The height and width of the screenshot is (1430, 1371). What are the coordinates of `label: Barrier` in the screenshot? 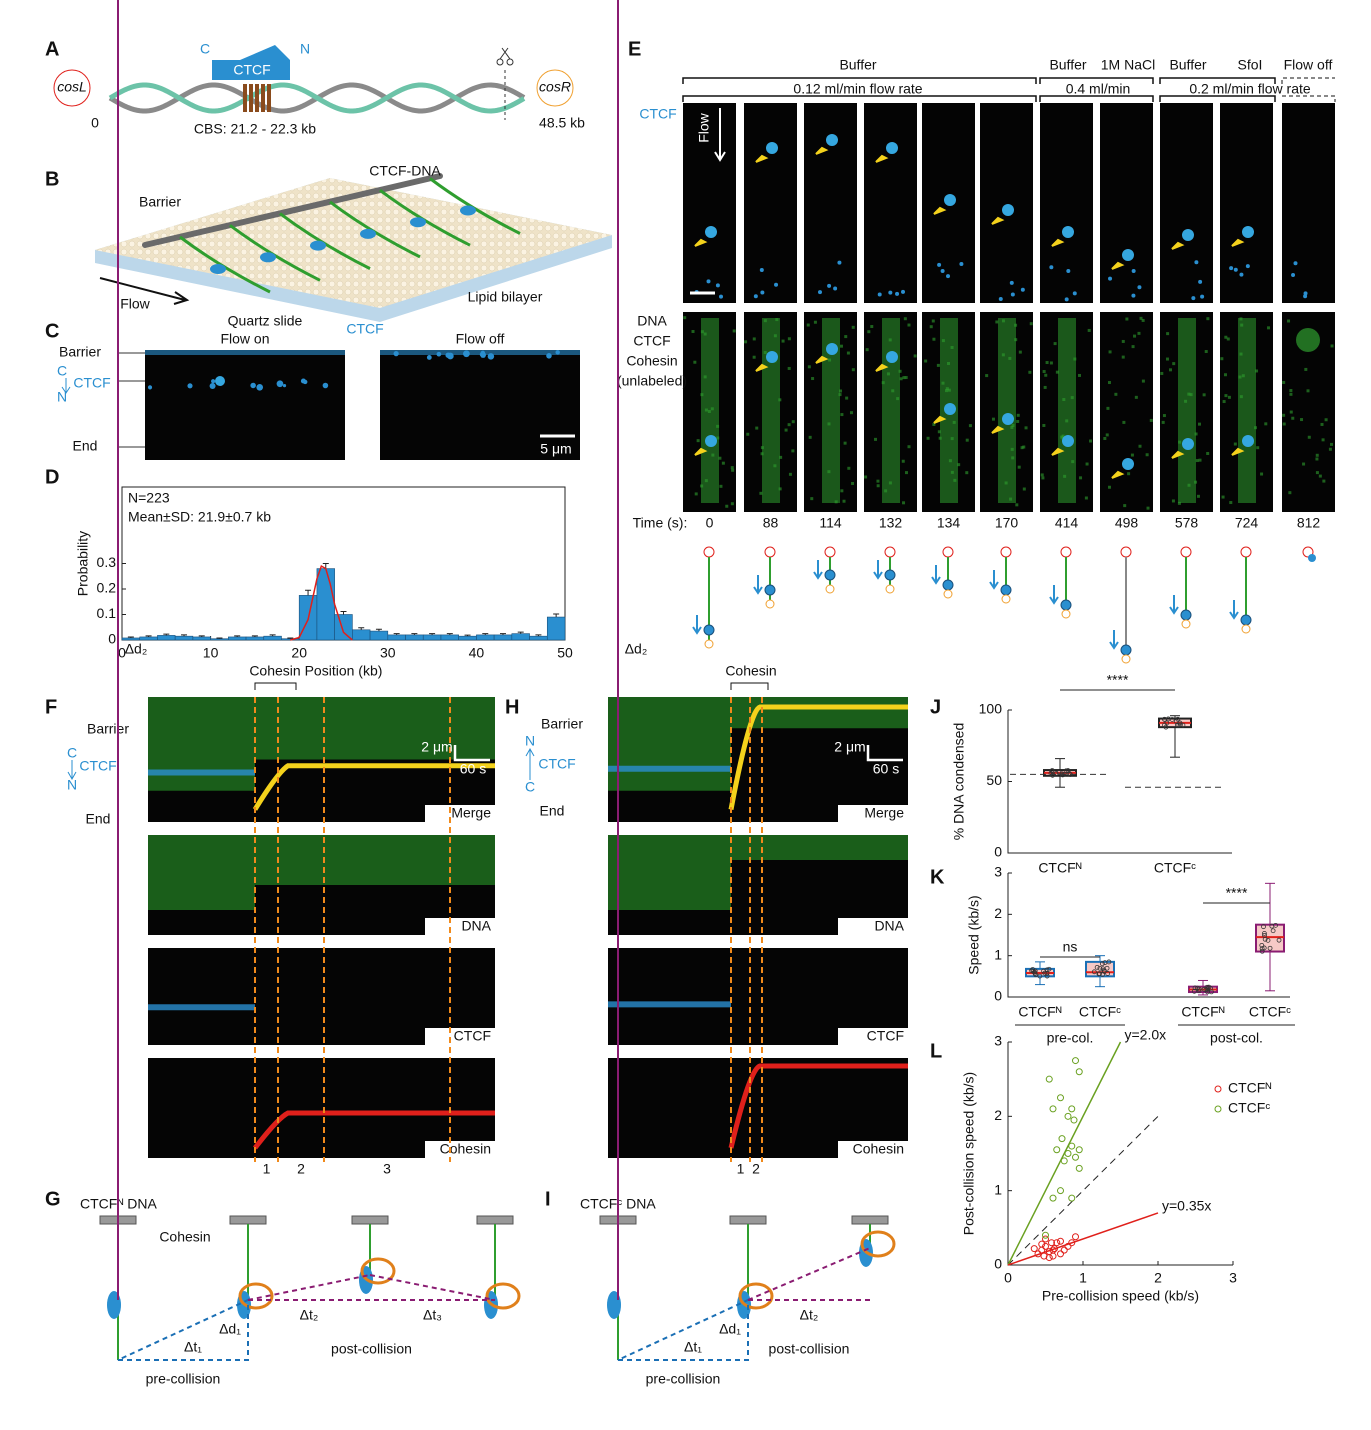 It's located at (160, 202).